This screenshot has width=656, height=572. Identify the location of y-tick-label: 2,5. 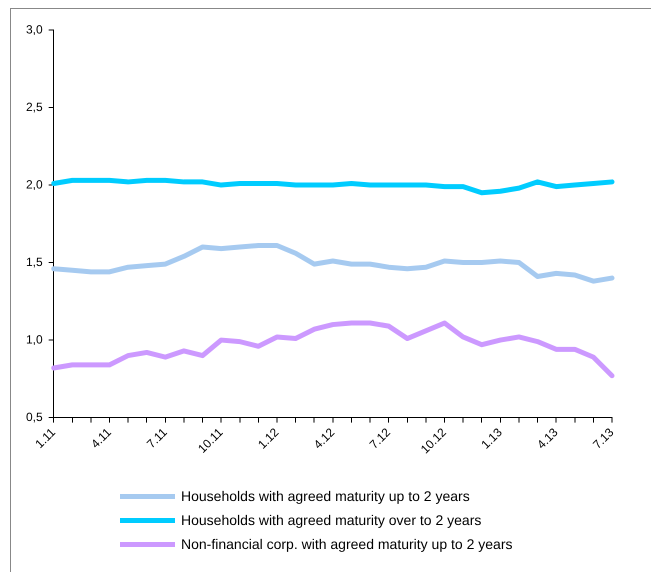
(34, 107).